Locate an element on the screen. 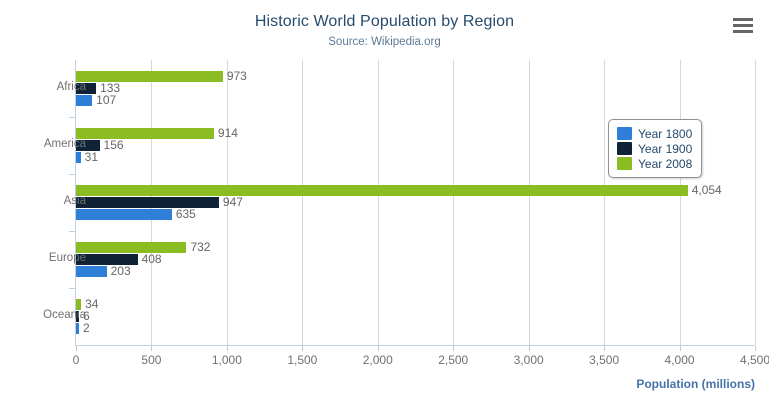 Image resolution: width=769 pixels, height=416 pixels. legend-label: Year 2008 is located at coordinates (665, 163).